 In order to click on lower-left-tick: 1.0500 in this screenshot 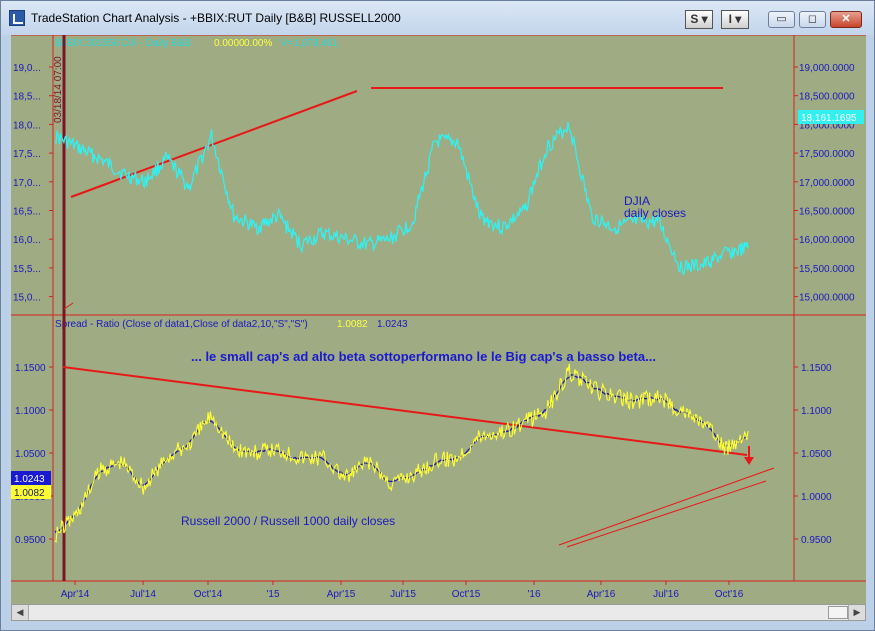, I will do `click(30, 454)`.